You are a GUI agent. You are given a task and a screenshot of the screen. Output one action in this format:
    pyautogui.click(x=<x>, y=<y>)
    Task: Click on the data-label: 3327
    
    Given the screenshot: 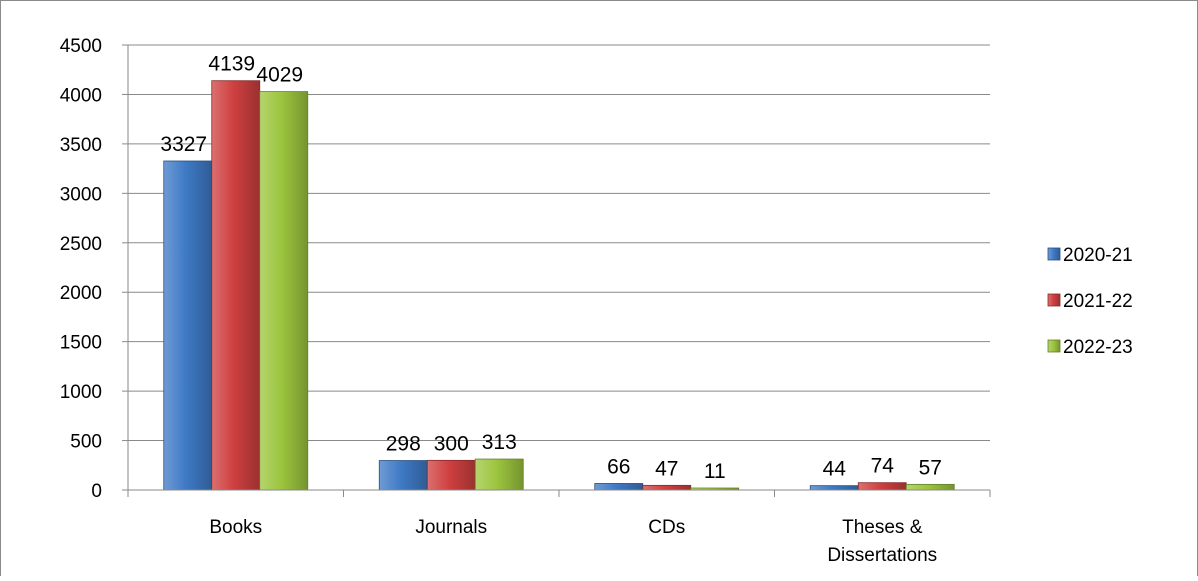 What is the action you would take?
    pyautogui.click(x=183, y=144)
    